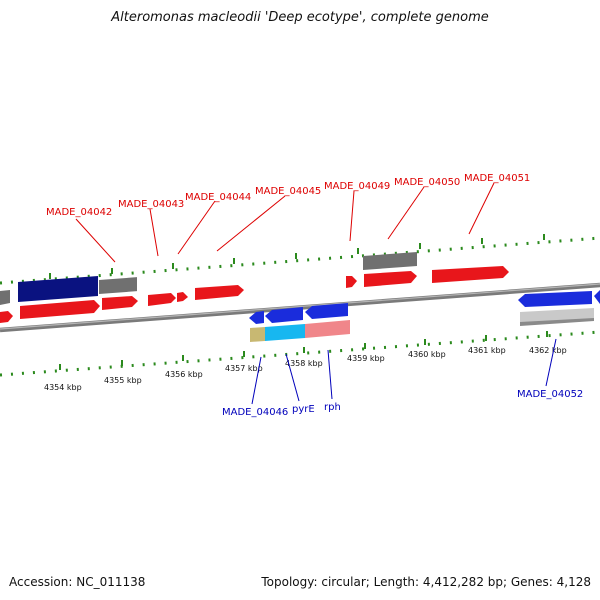  I want to click on gene-label: MADE_04042, so click(79, 212).